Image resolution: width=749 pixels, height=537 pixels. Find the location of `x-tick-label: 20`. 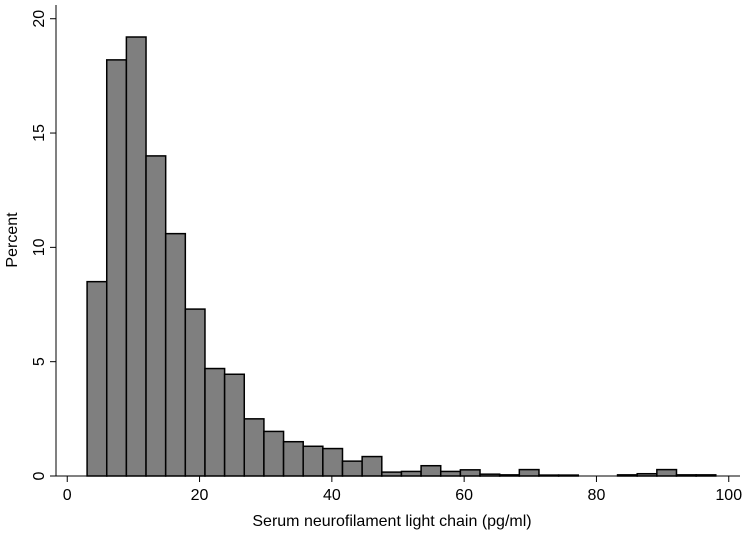

x-tick-label: 20 is located at coordinates (200, 495).